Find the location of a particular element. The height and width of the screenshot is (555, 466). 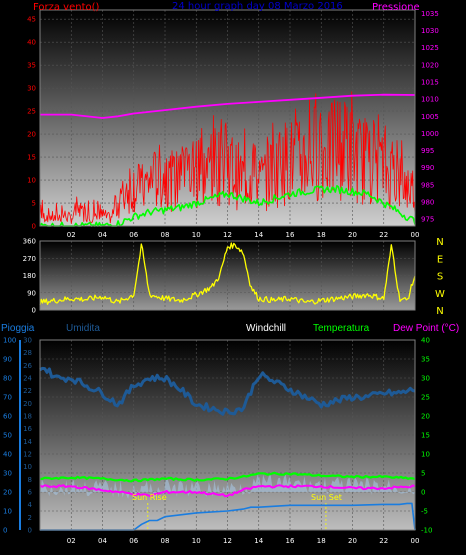

rain-tick-label: 60 is located at coordinates (7, 417).